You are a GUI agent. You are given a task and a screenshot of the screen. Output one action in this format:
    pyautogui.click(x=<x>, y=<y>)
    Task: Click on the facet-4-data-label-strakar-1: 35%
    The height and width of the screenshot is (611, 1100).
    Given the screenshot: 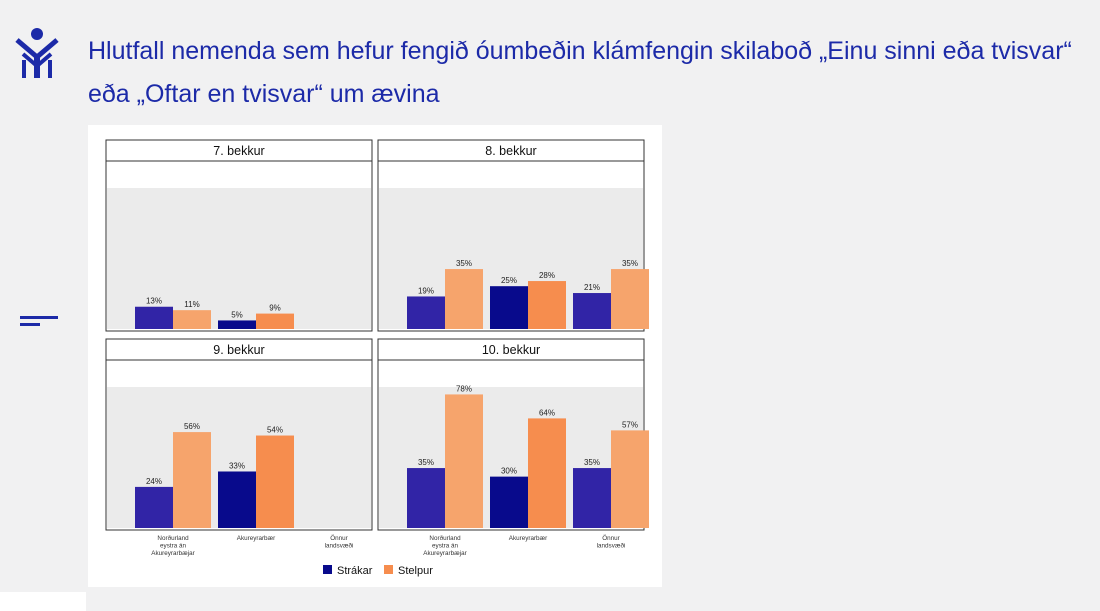 What is the action you would take?
    pyautogui.click(x=426, y=462)
    